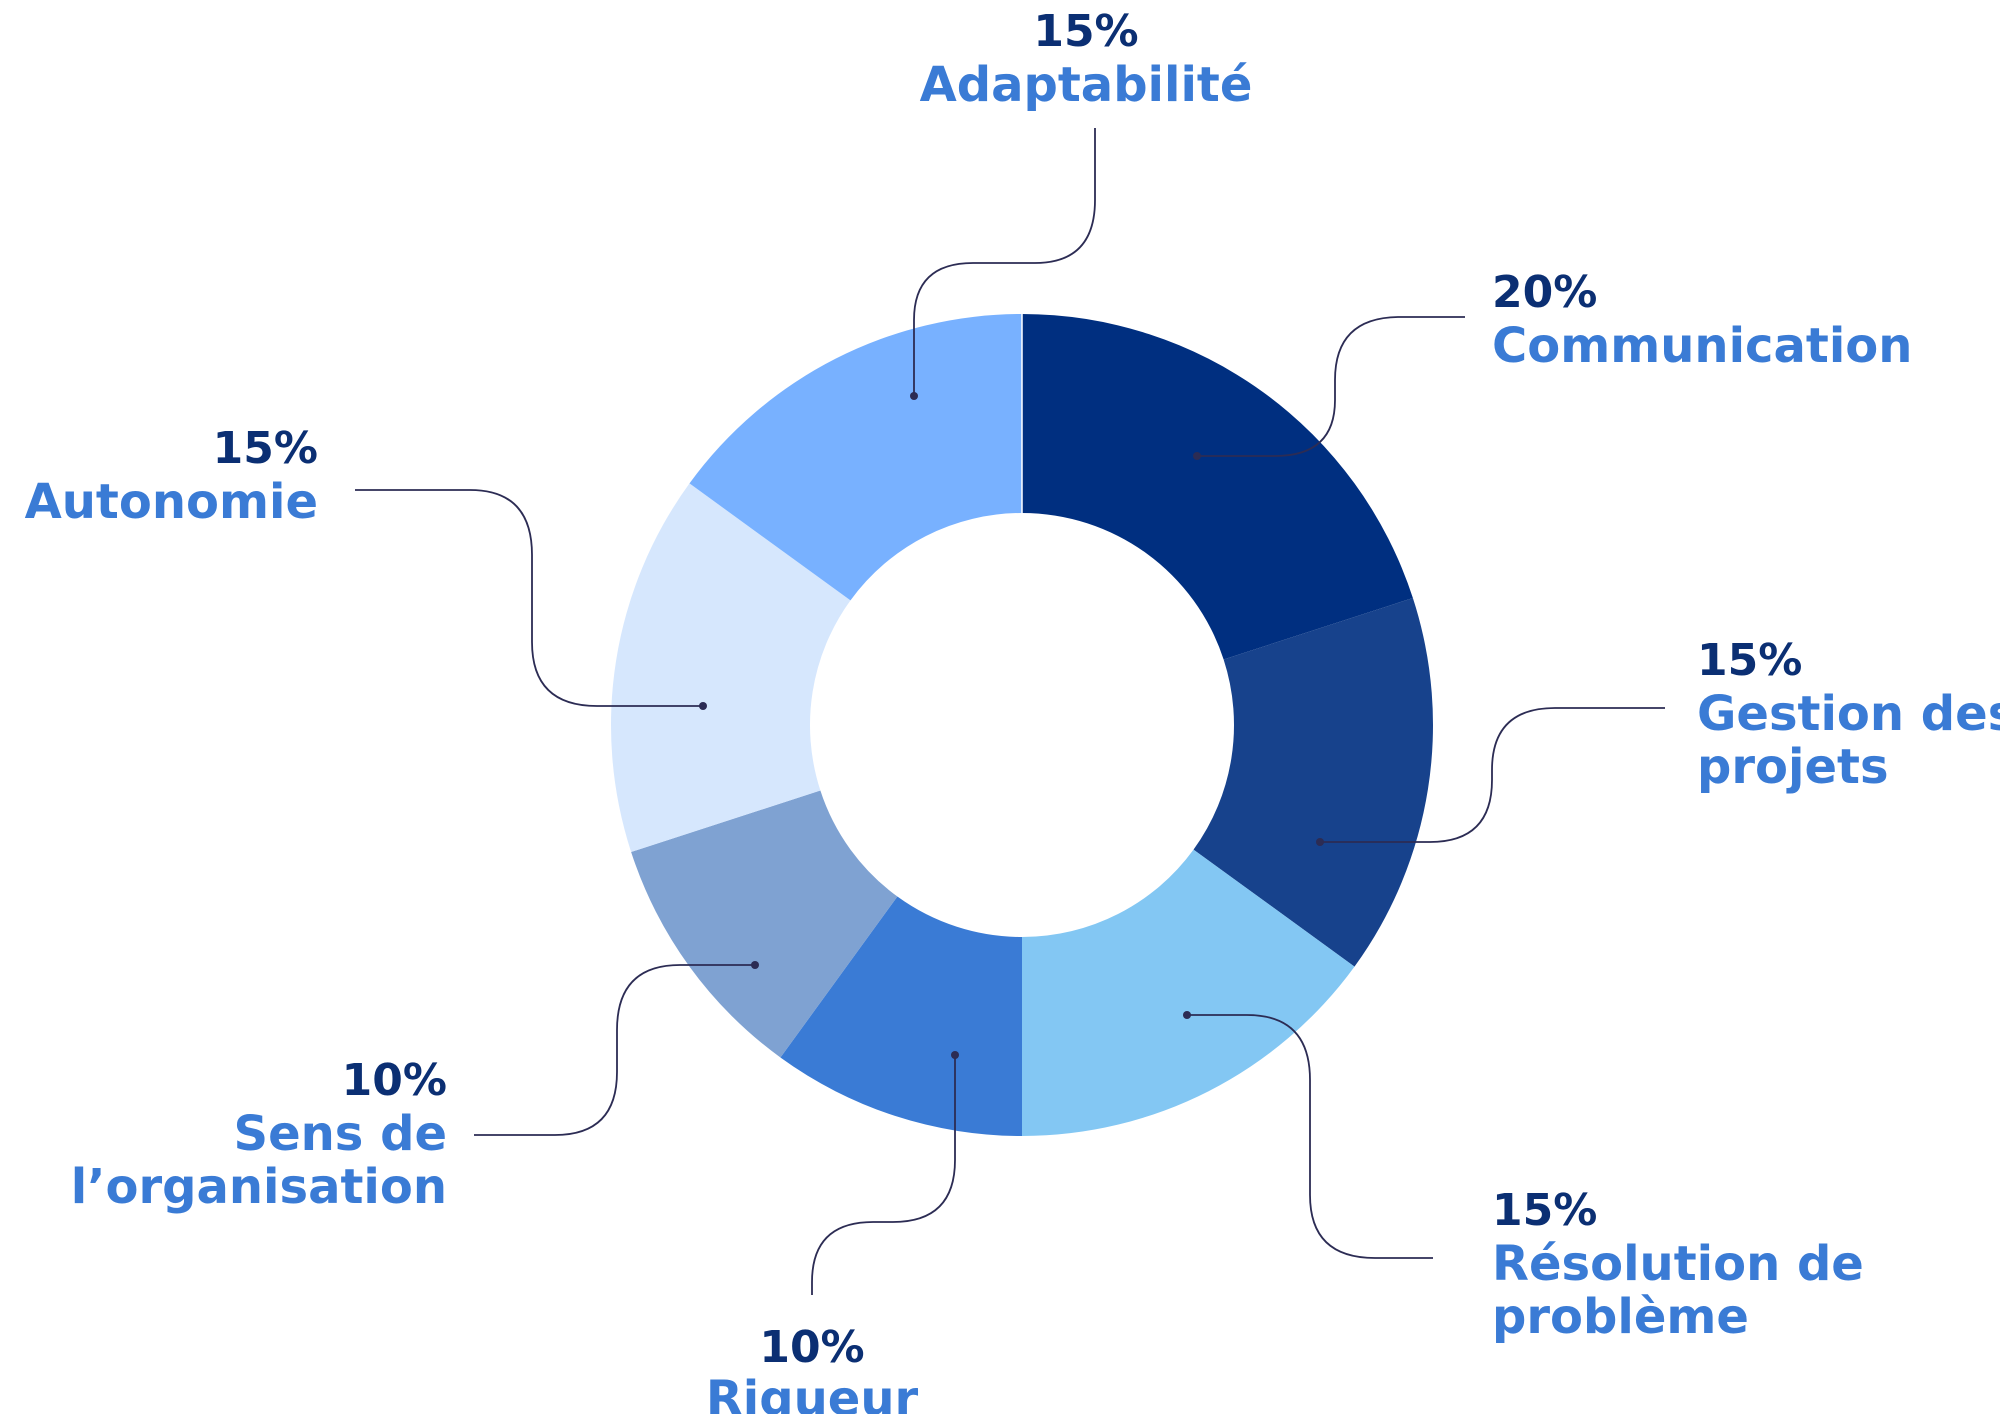  What do you see at coordinates (259, 1187) in the screenshot?
I see `category-label-sens-de-l-organisation-line-2: l’organisation` at bounding box center [259, 1187].